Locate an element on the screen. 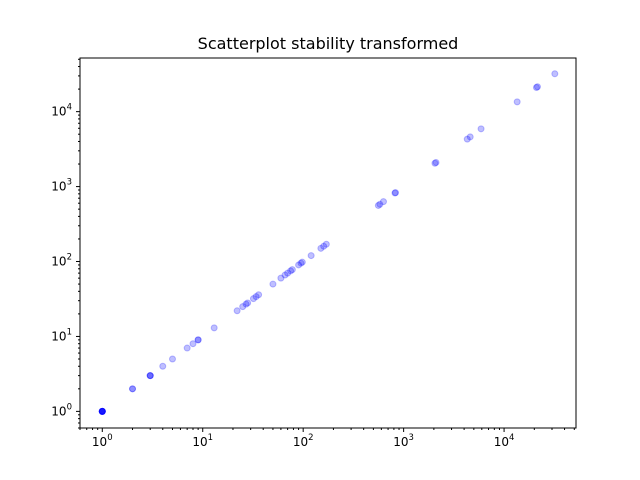  x-tick-label: 10¹ is located at coordinates (202, 441).